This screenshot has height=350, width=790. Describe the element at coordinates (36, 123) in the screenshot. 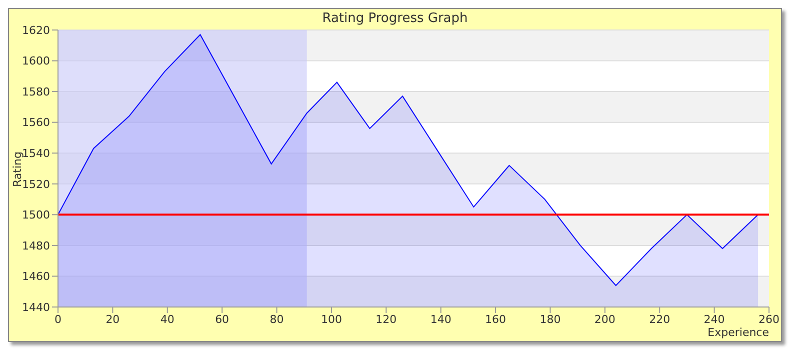

I see `y-tick-label: 1560` at that location.